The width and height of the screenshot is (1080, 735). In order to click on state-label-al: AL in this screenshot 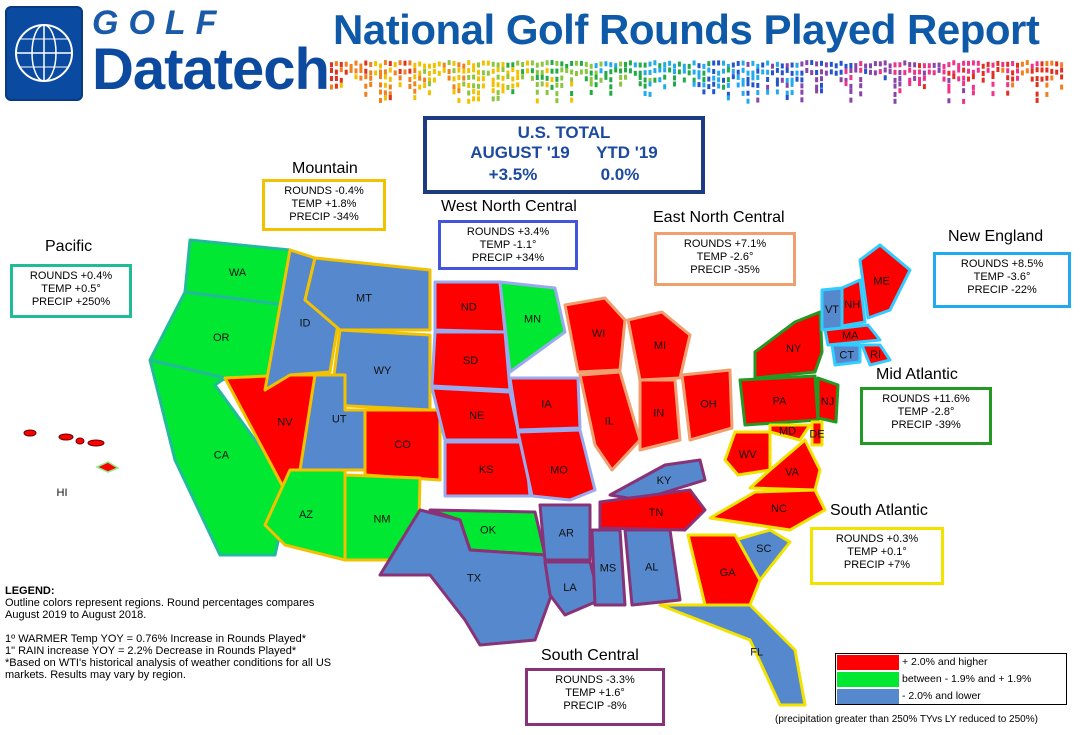, I will do `click(651, 567)`.